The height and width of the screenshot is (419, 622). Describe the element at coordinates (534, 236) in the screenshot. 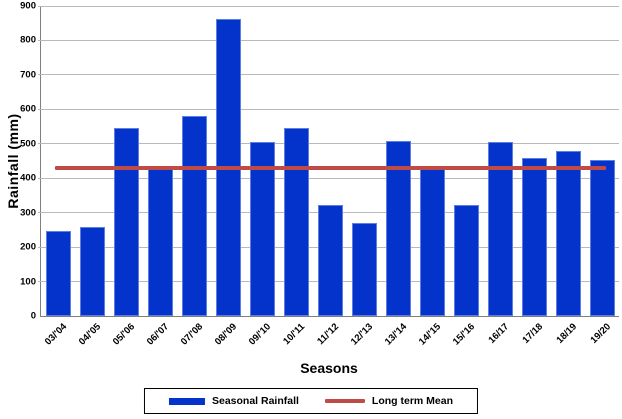

I see `bar-17/18` at that location.